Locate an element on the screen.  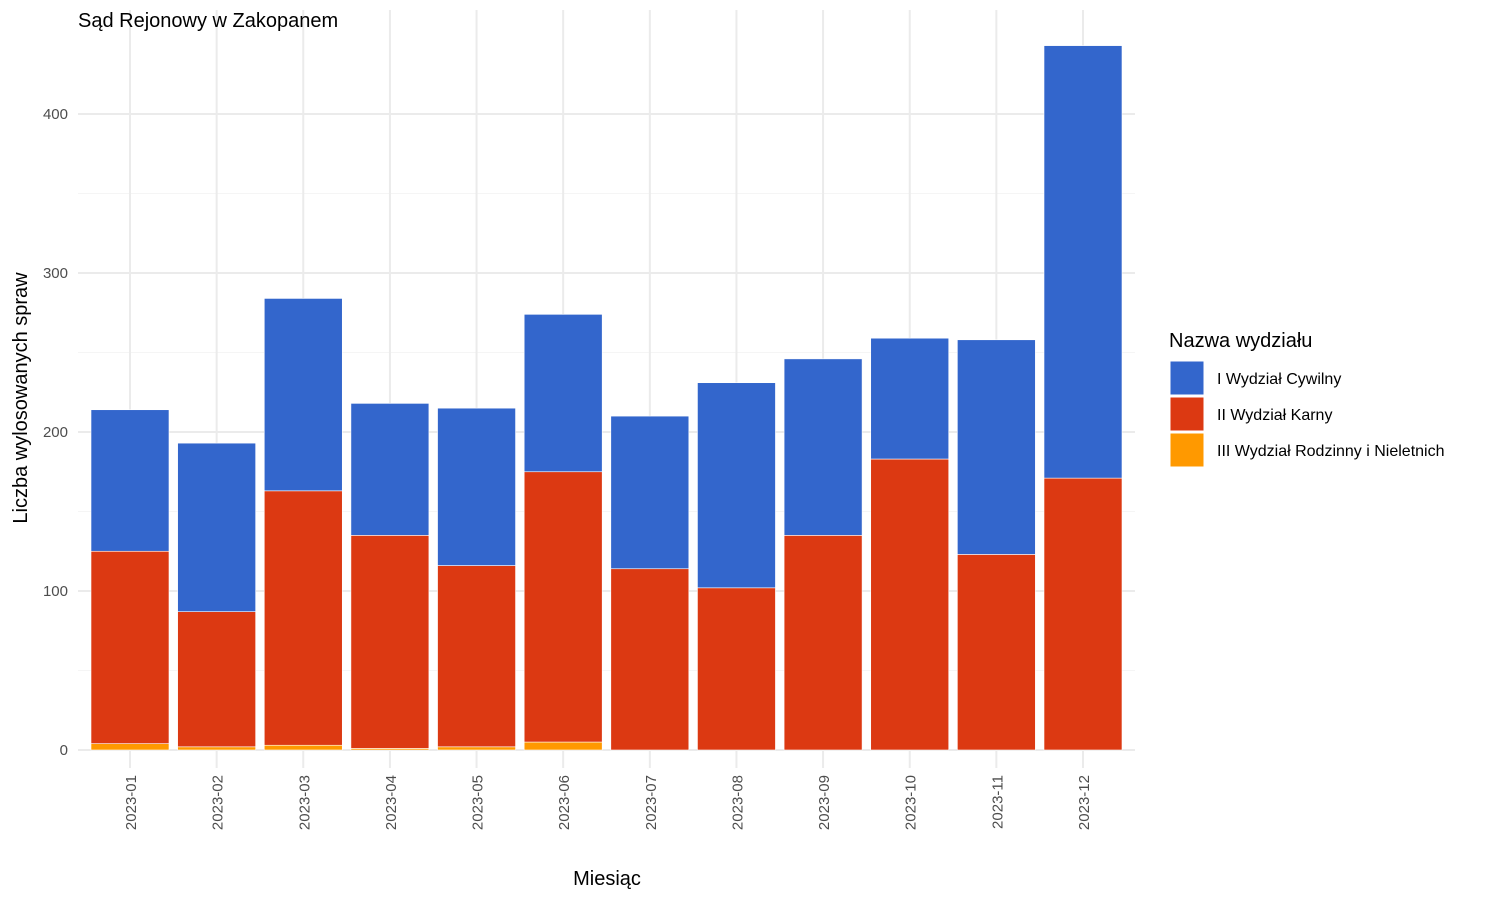
x-tick-label: 2023-02 is located at coordinates (218, 802).